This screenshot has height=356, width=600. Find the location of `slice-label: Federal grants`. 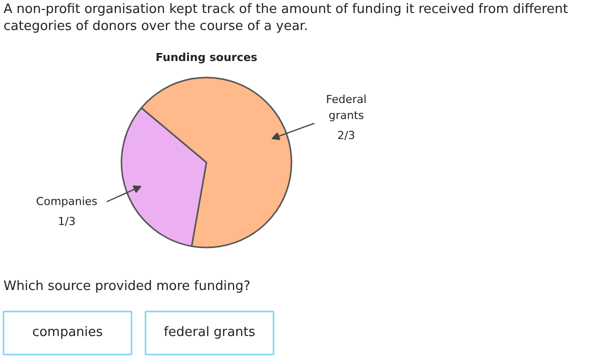

slice-label: Federal grants is located at coordinates (346, 107).